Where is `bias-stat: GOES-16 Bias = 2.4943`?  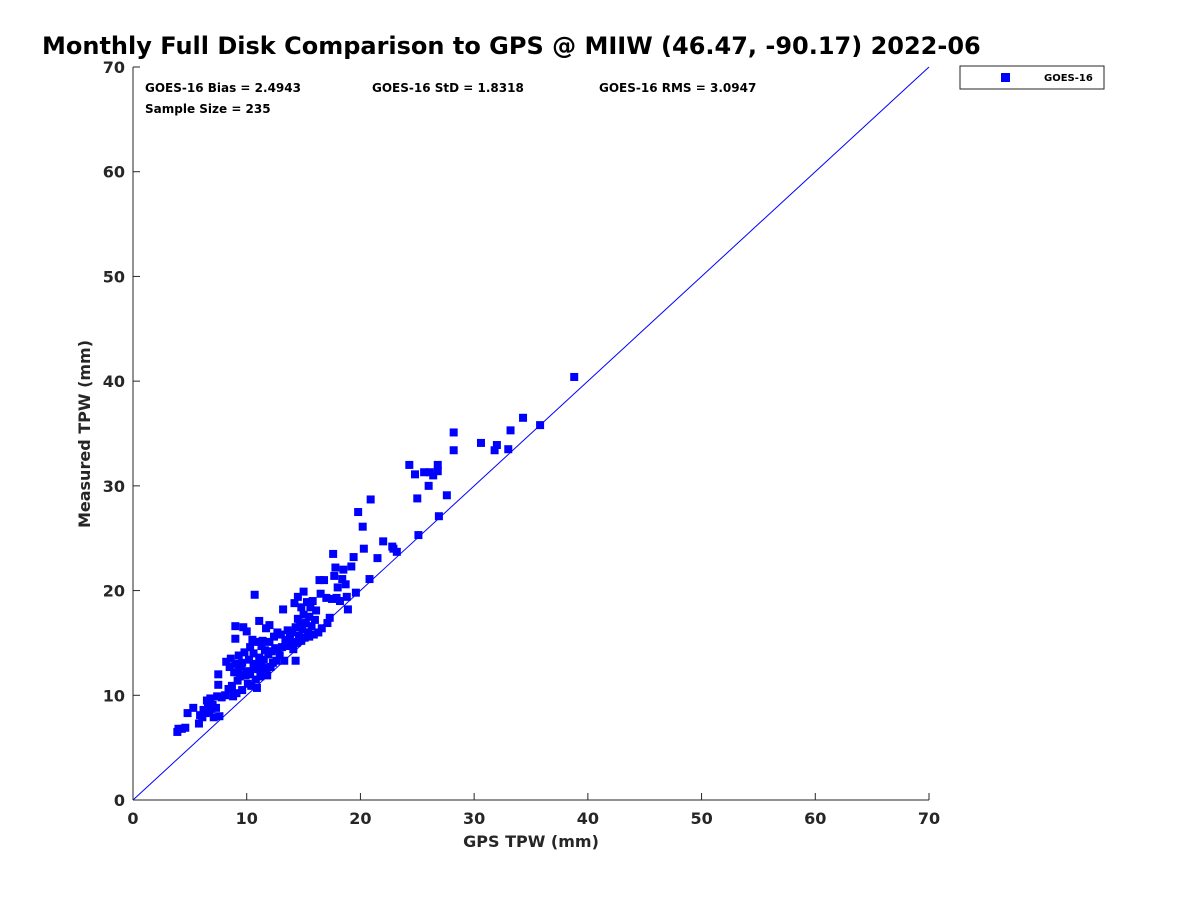 bias-stat: GOES-16 Bias = 2.4943 is located at coordinates (223, 88).